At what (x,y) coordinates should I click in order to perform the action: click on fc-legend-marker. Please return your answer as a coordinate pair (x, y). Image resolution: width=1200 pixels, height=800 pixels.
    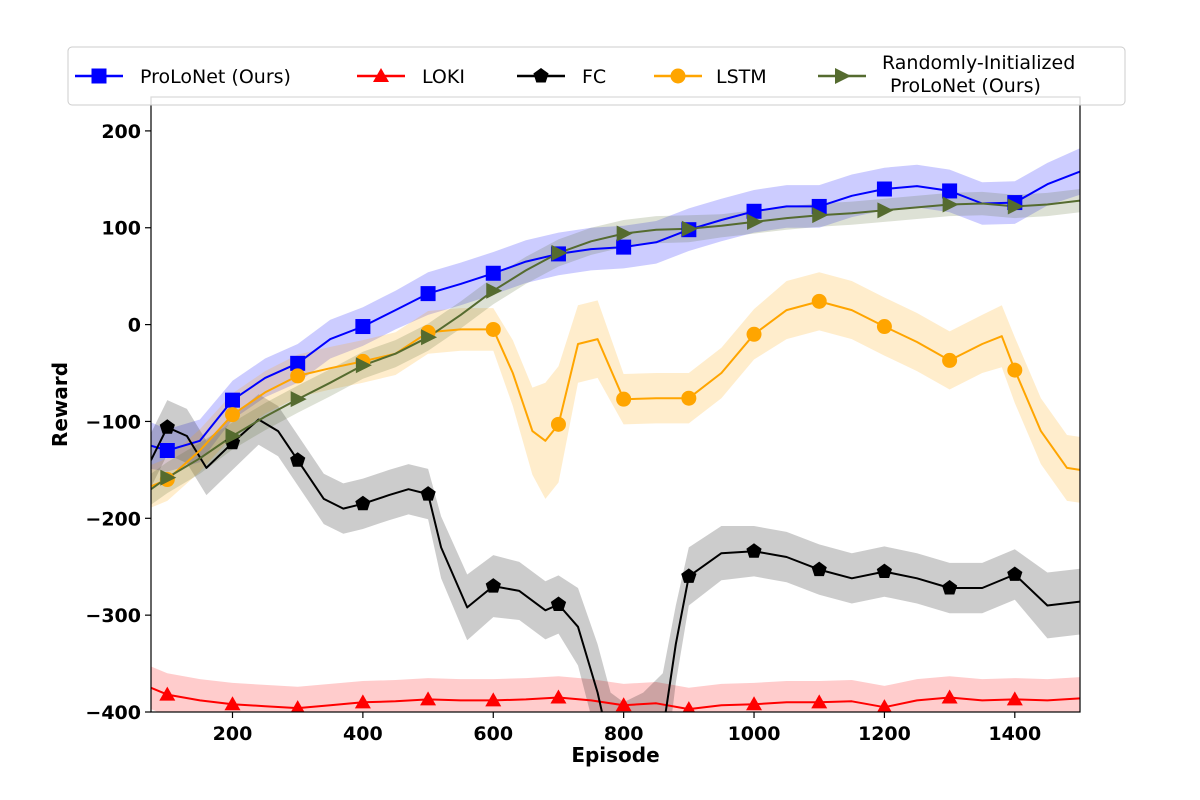
    Looking at the image, I should click on (541, 75).